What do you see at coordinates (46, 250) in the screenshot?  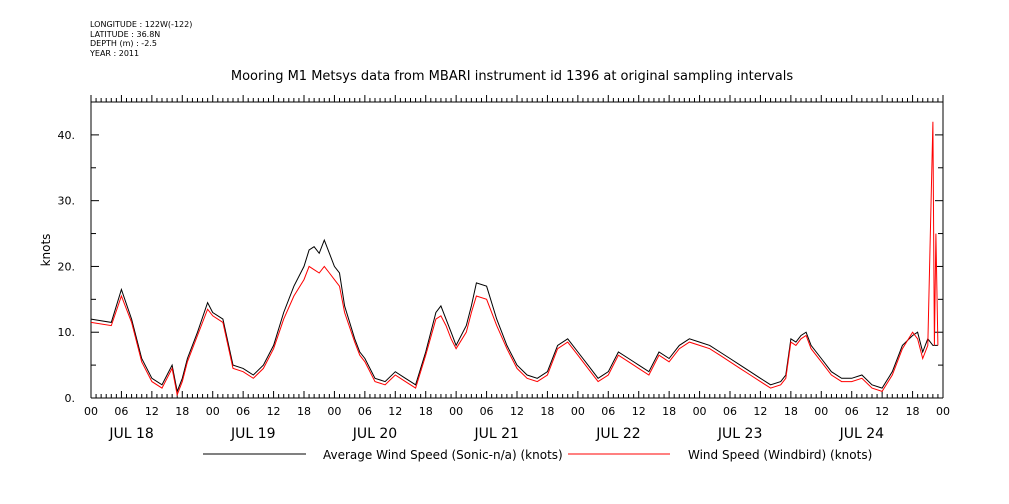 I see `y-axis-label: knots` at bounding box center [46, 250].